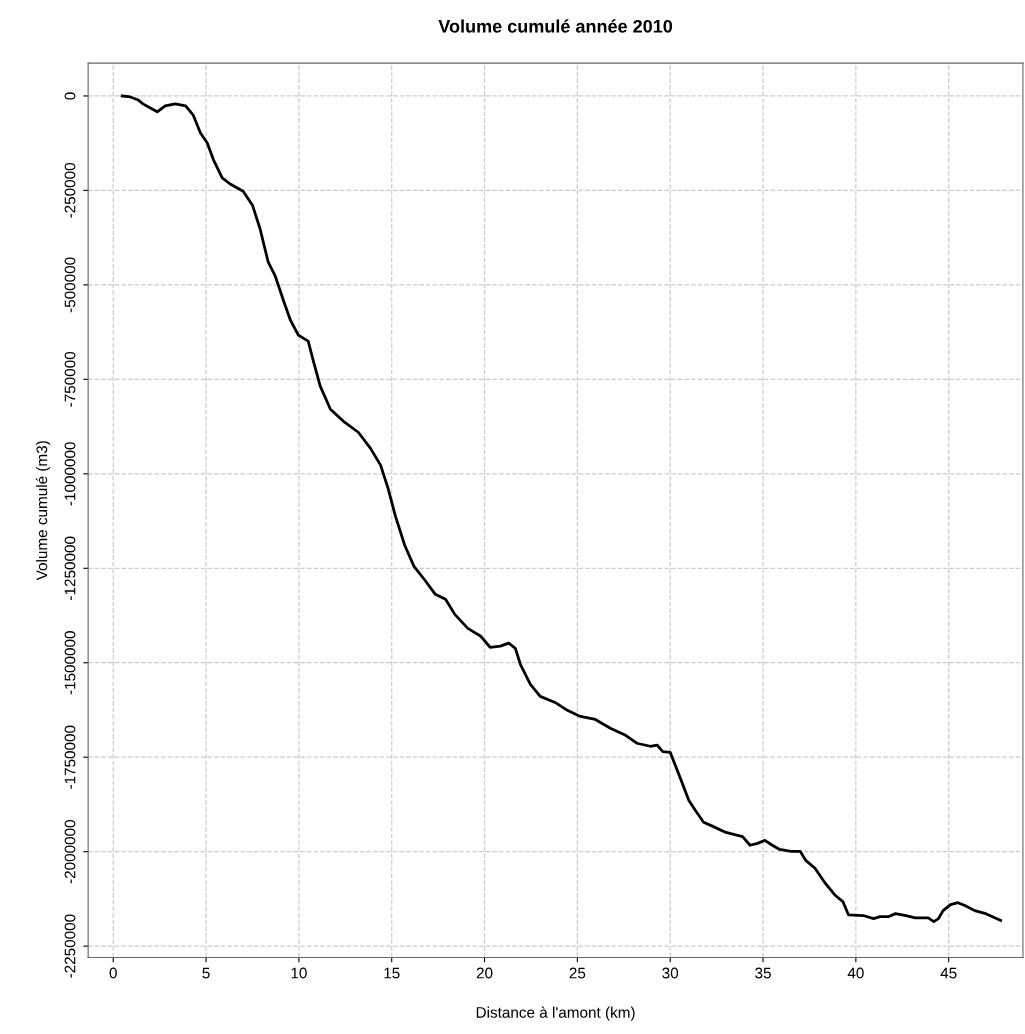  What do you see at coordinates (763, 973) in the screenshot?
I see `x-tick-label: 35` at bounding box center [763, 973].